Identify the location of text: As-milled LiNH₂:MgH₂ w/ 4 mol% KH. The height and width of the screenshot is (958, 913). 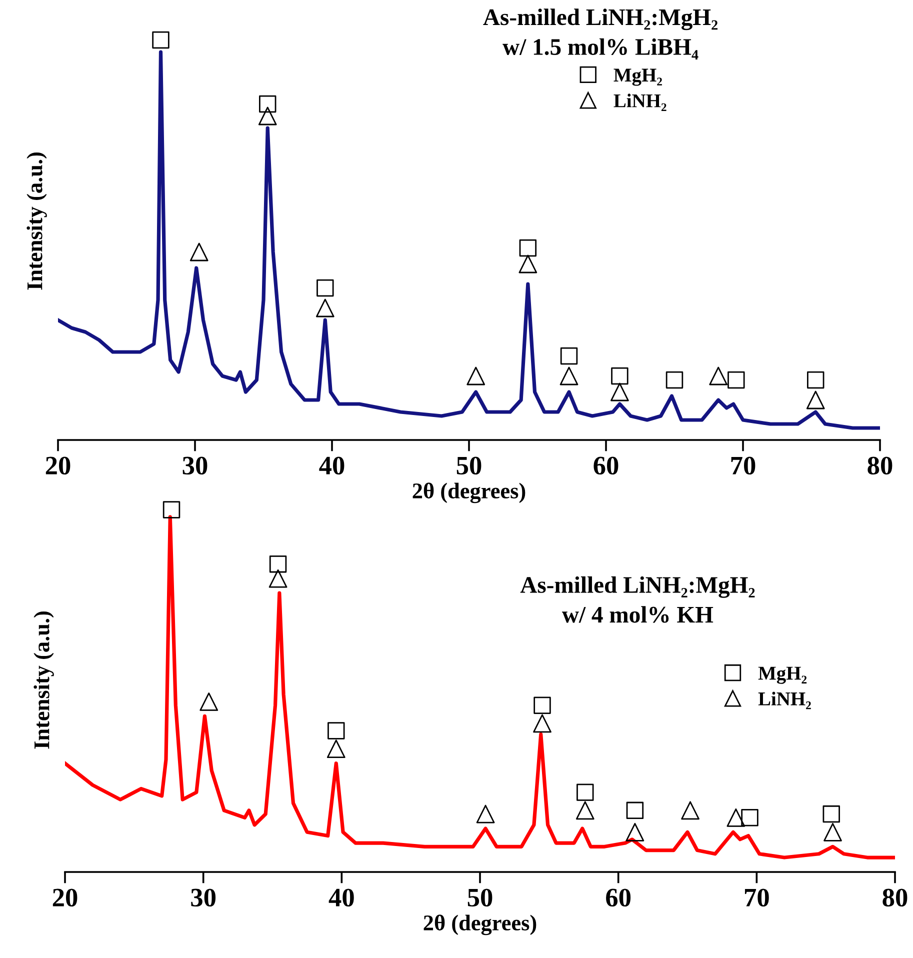
(637, 599).